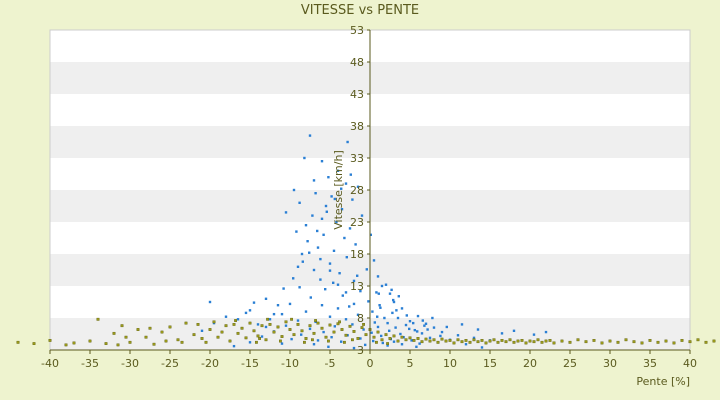  What do you see at coordinates (690, 363) in the screenshot?
I see `x-tick-label: 40` at bounding box center [690, 363].